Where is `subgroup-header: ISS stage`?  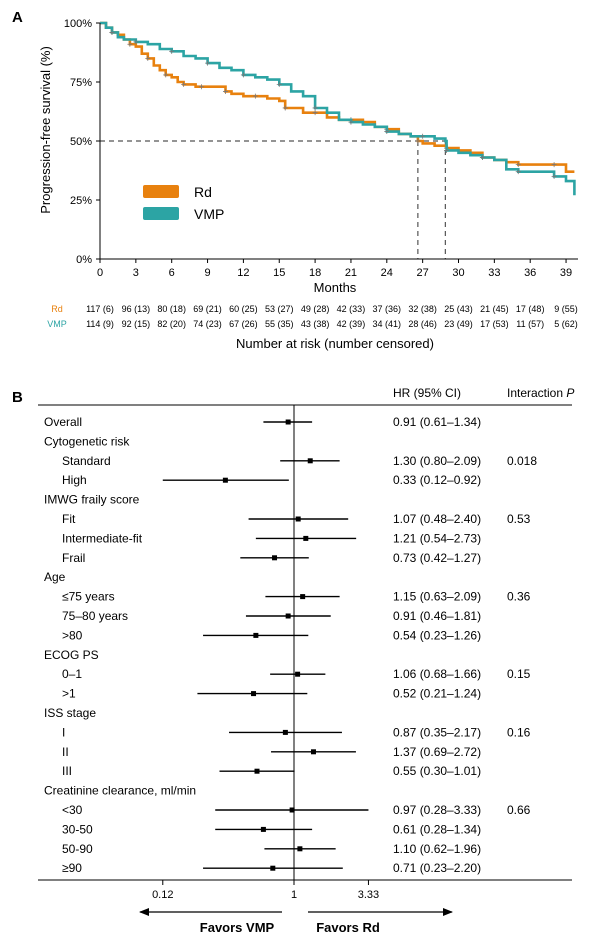
subgroup-header: ISS stage is located at coordinates (70, 713).